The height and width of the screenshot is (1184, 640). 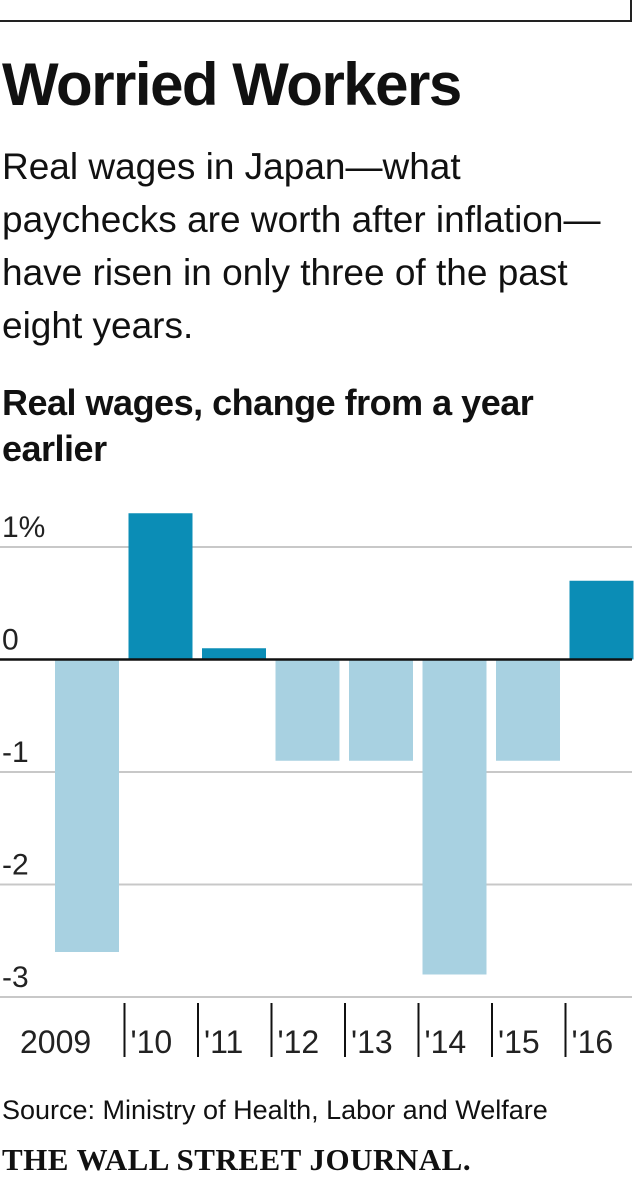 I want to click on x-tick-label: '16, so click(x=593, y=1042).